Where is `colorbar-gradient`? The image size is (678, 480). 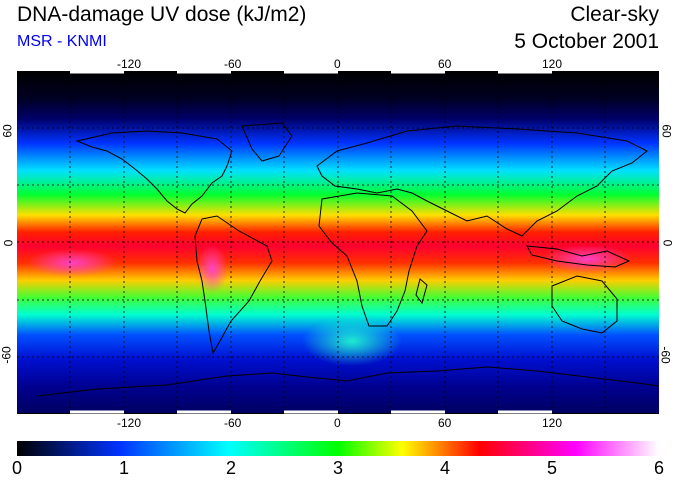 colorbar-gradient is located at coordinates (338, 448).